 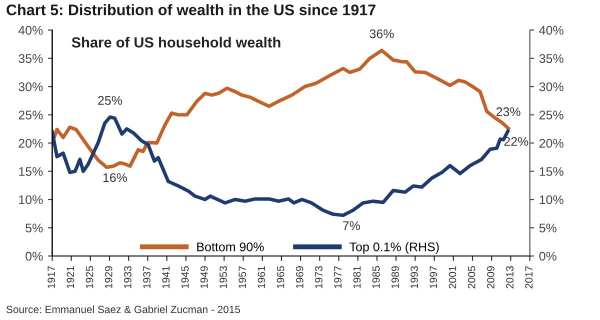 What do you see at coordinates (110, 100) in the screenshot?
I see `annotation: 25%` at bounding box center [110, 100].